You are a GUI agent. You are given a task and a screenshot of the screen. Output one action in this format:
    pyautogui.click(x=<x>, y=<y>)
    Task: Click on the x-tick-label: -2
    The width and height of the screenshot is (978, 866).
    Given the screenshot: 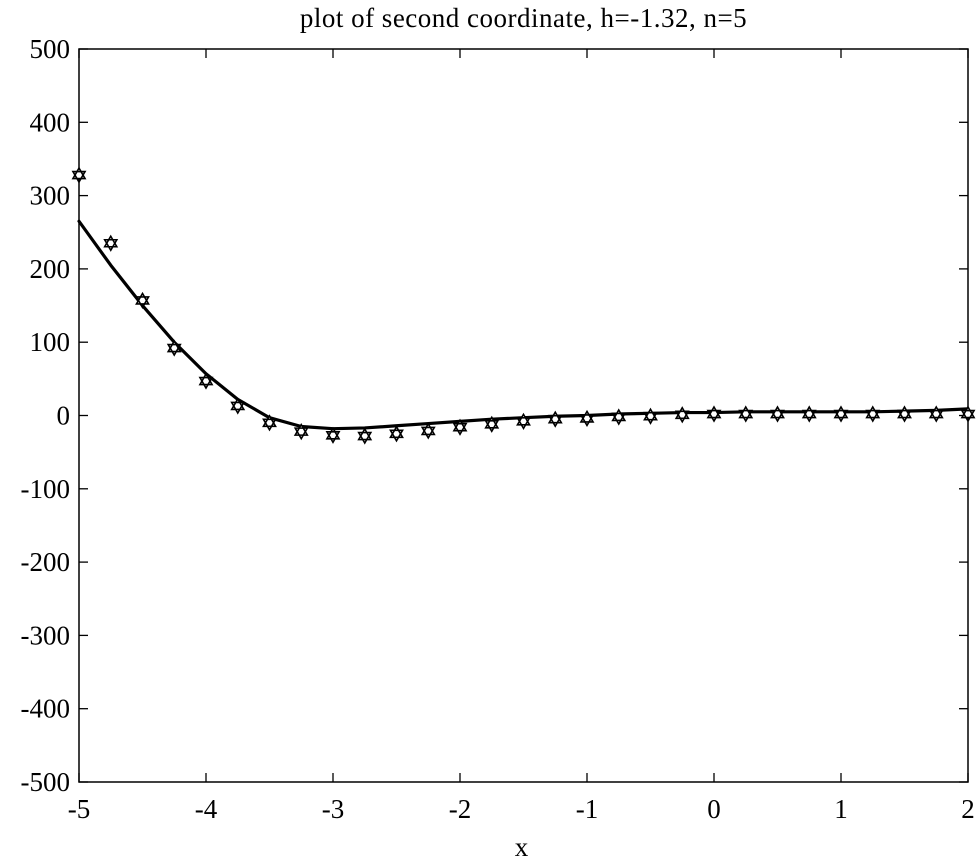 What is the action you would take?
    pyautogui.click(x=460, y=809)
    